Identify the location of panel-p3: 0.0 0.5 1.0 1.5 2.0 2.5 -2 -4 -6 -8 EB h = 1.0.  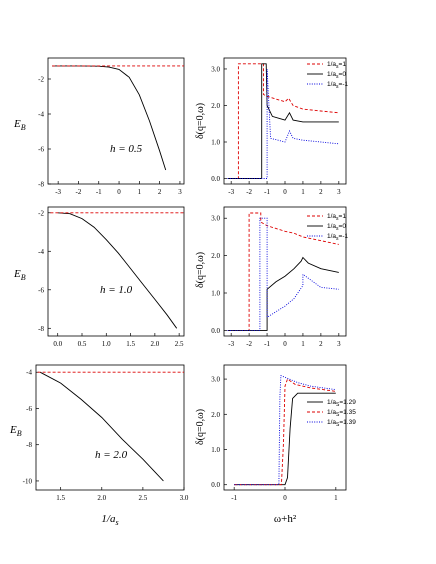
(99, 277).